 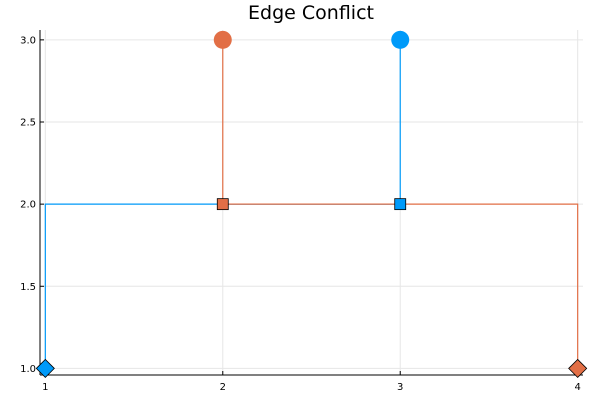 What do you see at coordinates (400, 387) in the screenshot?
I see `x-tick-label-2: 3` at bounding box center [400, 387].